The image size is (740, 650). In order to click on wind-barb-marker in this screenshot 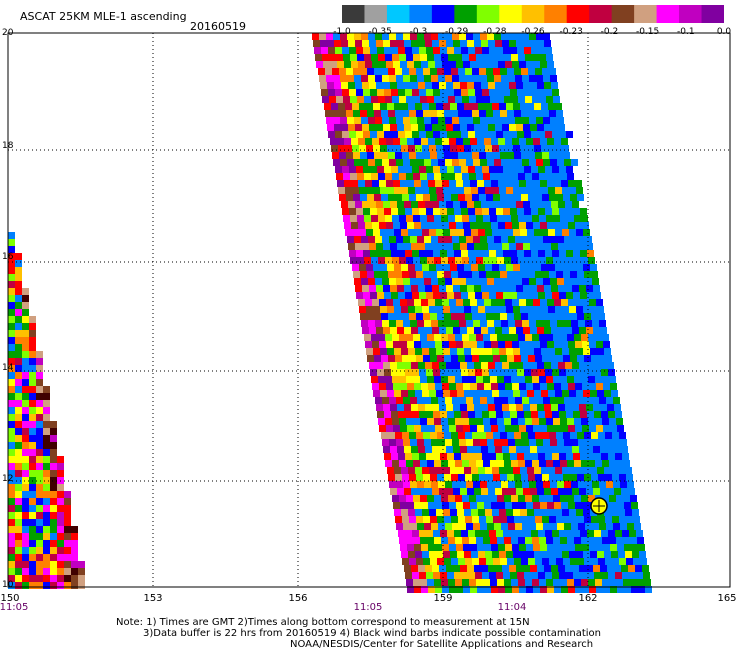, I will do `click(599, 506)`.